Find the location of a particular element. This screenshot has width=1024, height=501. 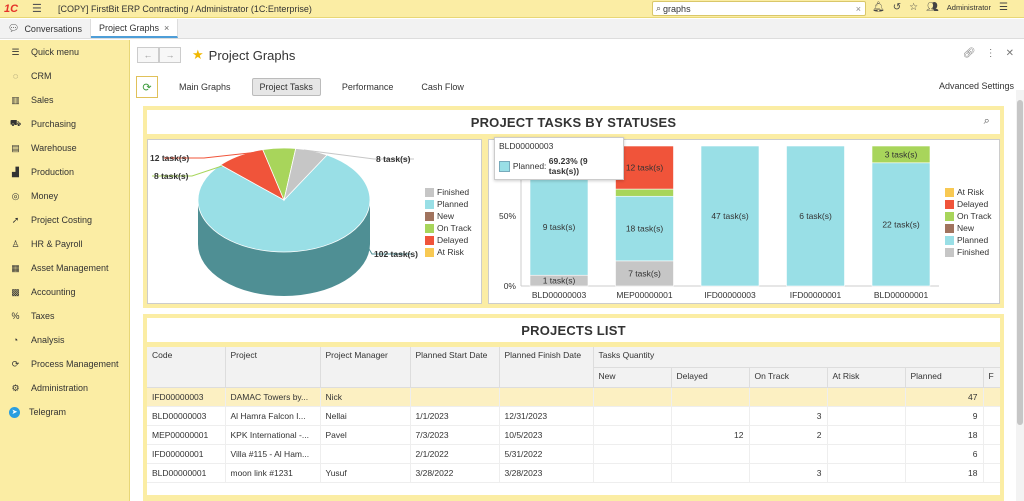

sidebar-item-sales: ▥ Sales is located at coordinates (64, 100).